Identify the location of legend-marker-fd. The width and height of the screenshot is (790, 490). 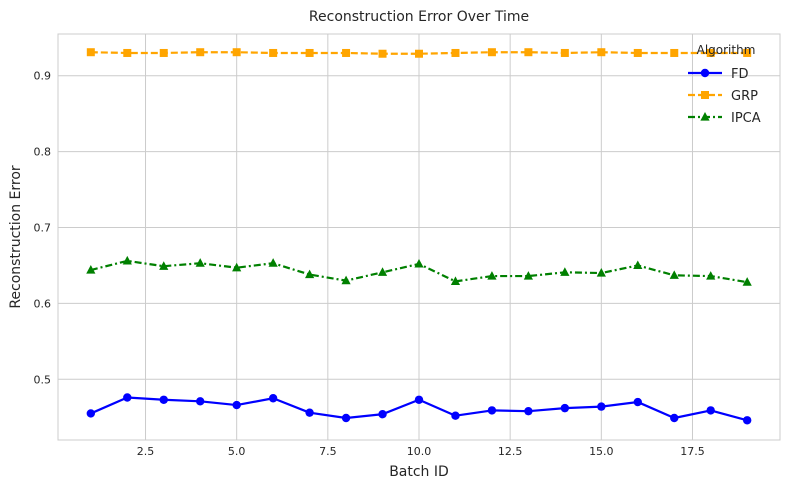
(705, 73).